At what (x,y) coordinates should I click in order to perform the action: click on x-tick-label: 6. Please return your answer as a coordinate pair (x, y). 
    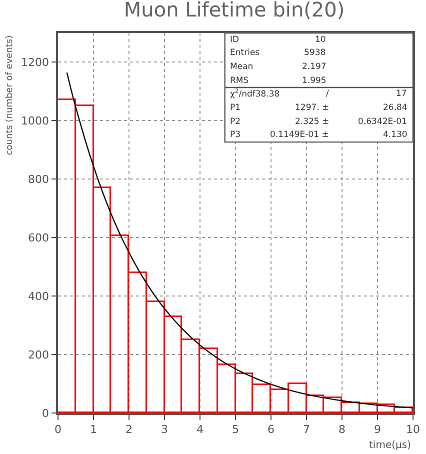
    Looking at the image, I should click on (271, 429).